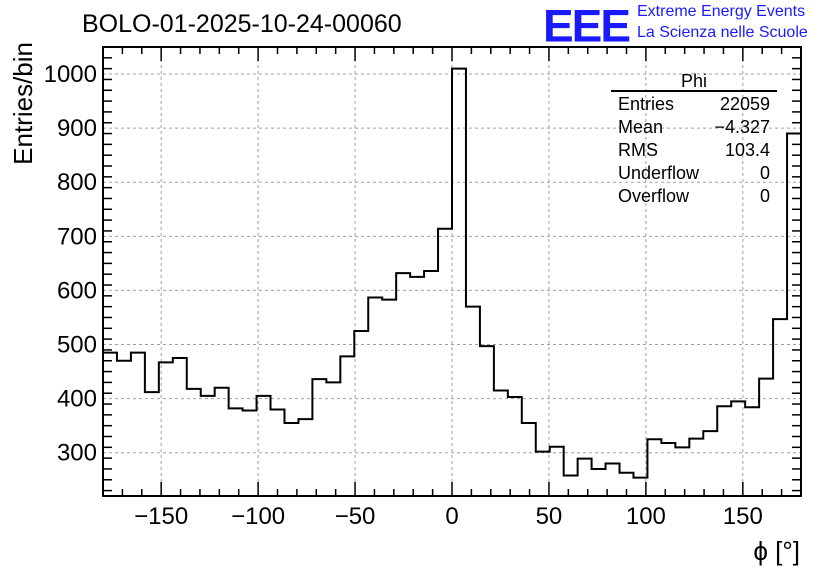  I want to click on stats-label: Entries, so click(646, 104).